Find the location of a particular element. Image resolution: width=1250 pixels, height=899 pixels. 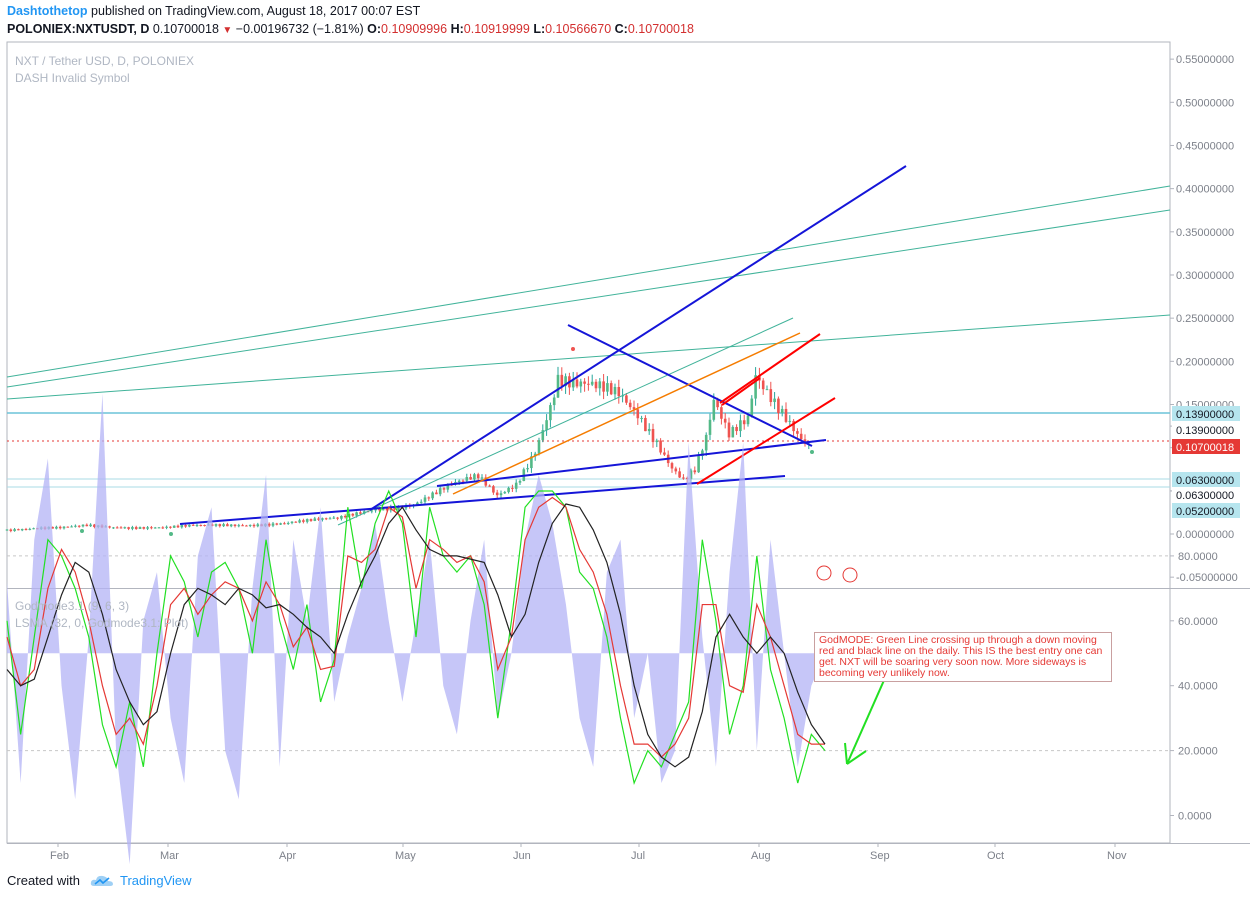

price-label: 0.05200000 is located at coordinates (1205, 512).